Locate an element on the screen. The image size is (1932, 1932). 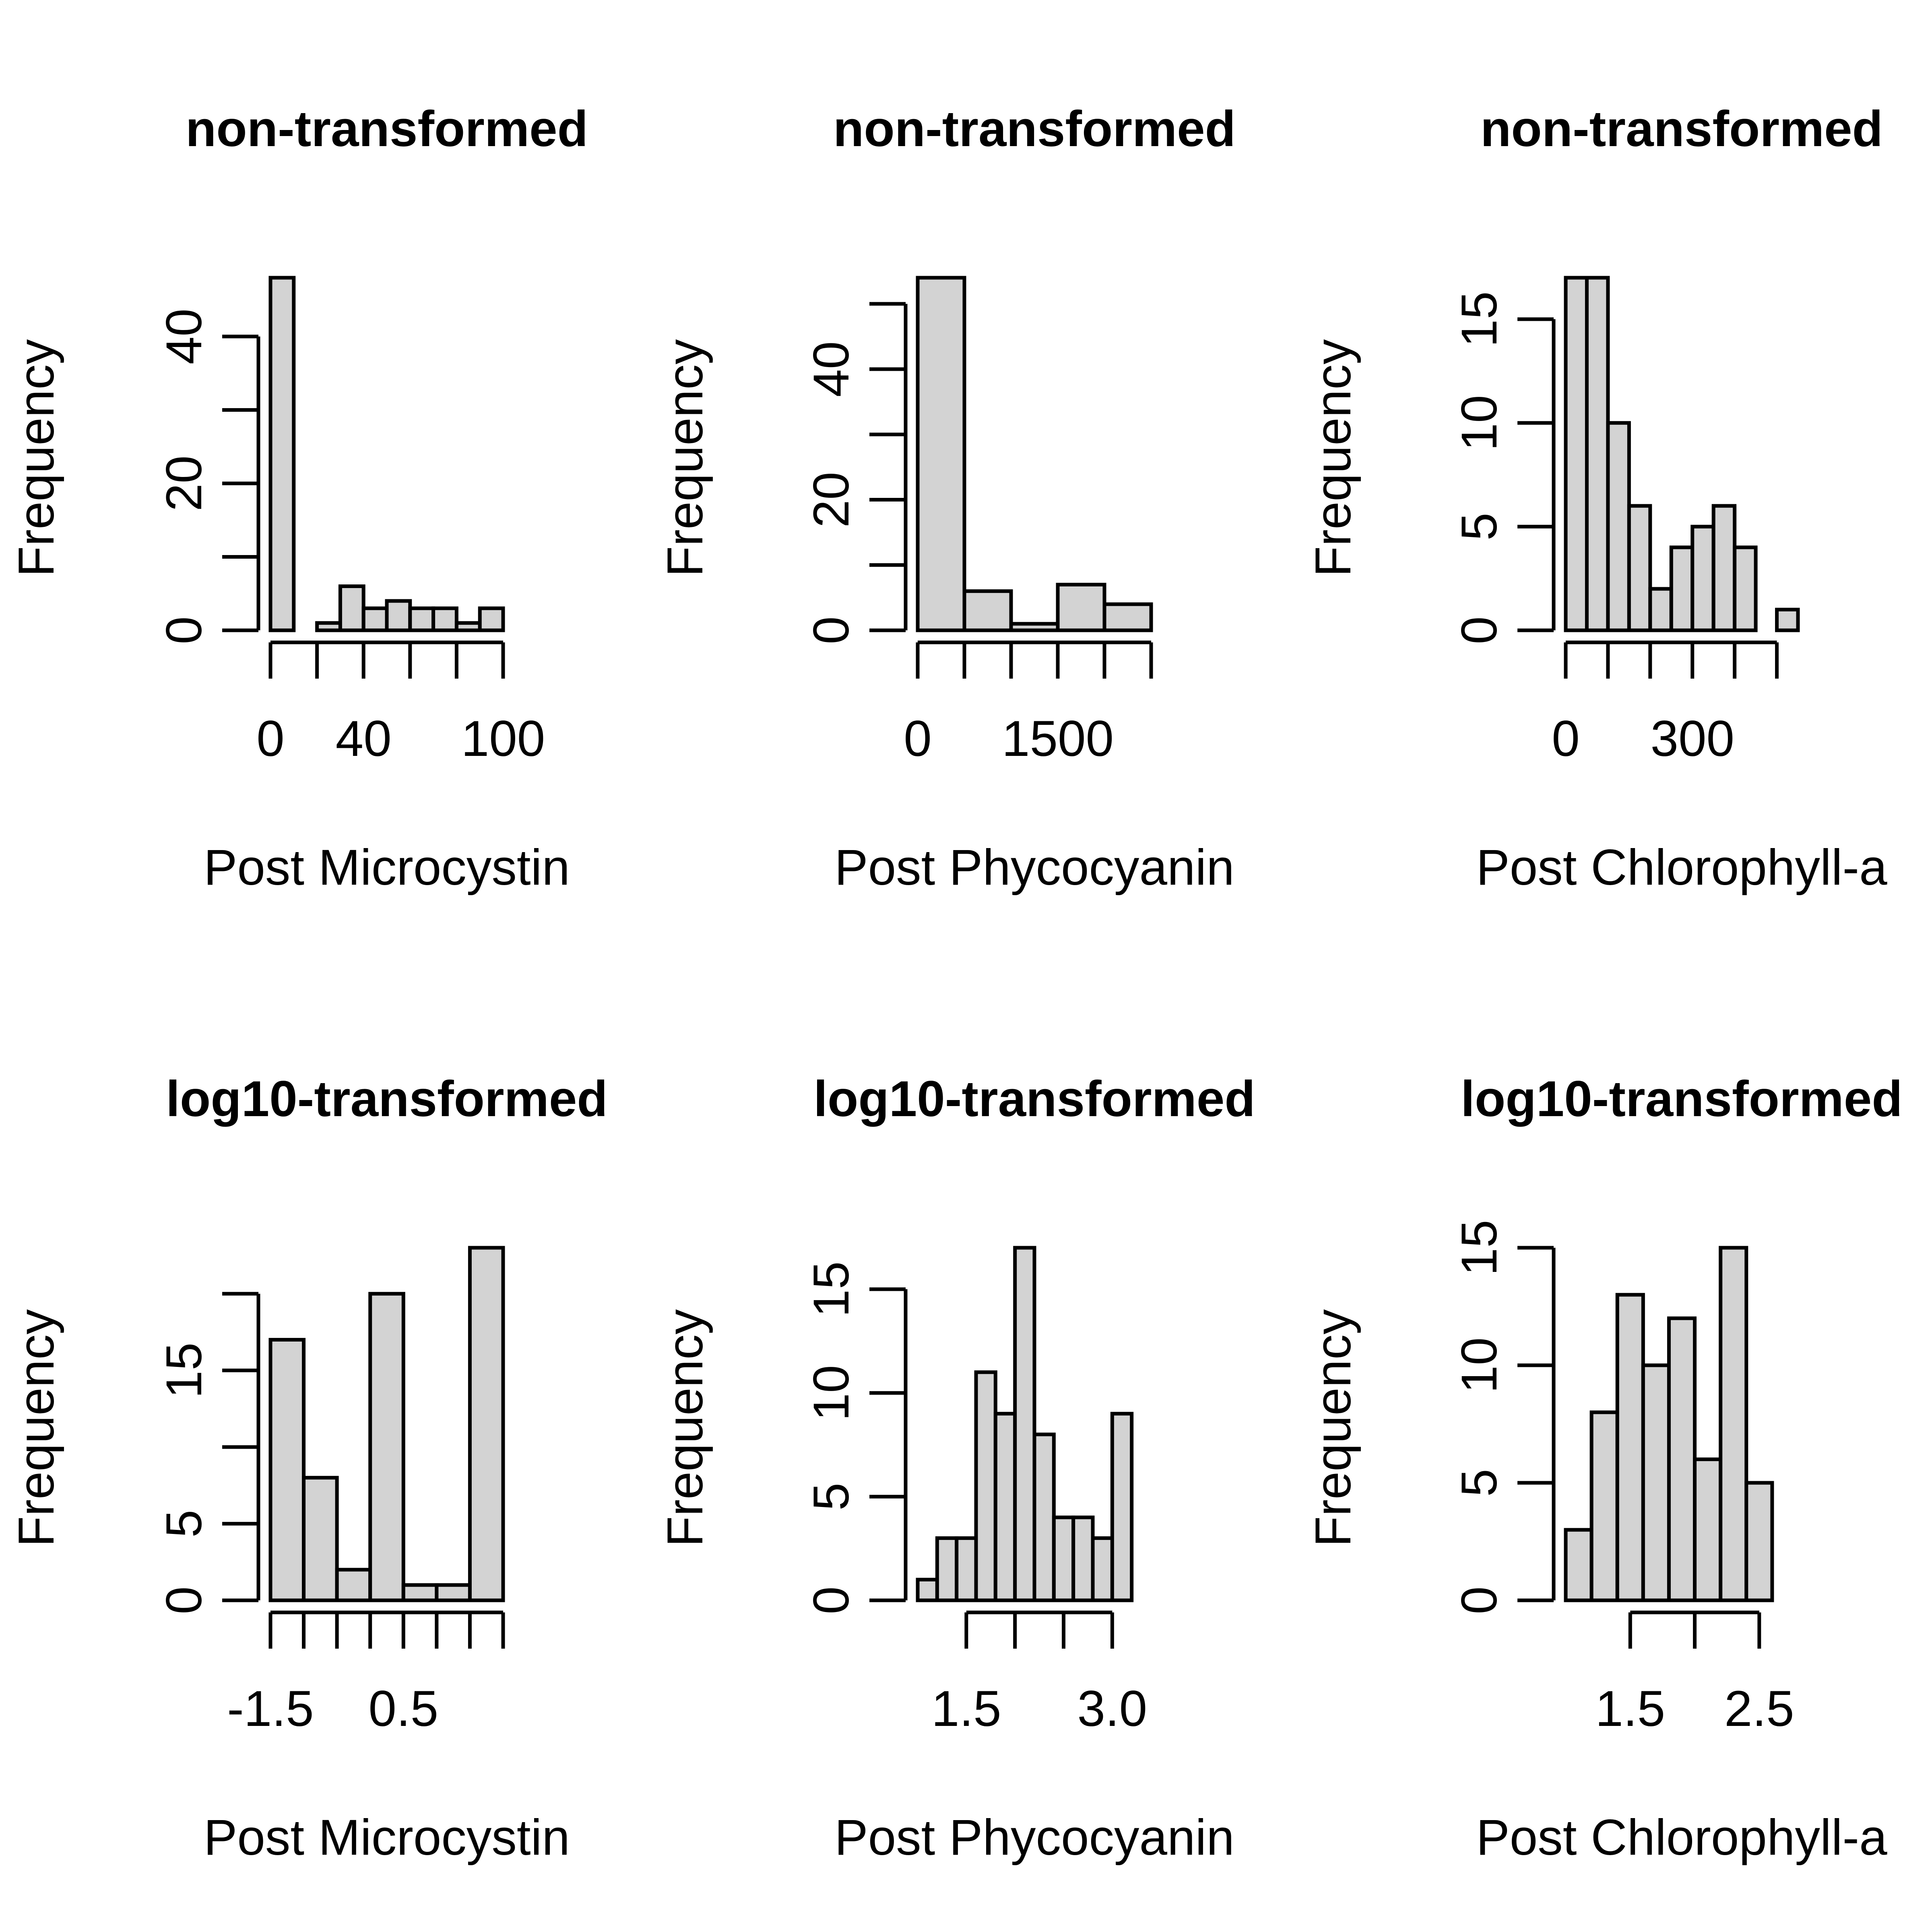
x-tick-label: 0.5 is located at coordinates (403, 1709).